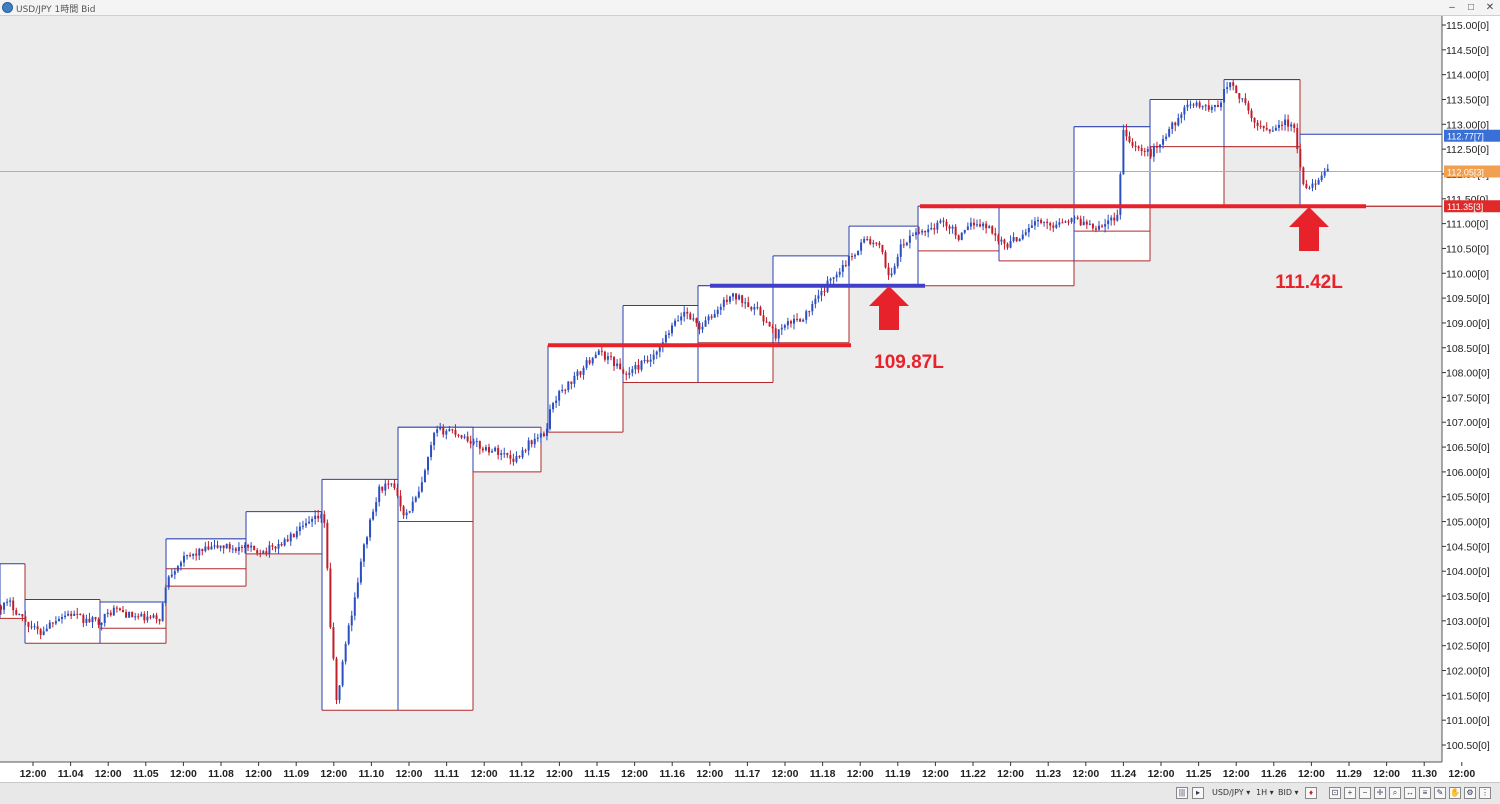 The width and height of the screenshot is (1500, 804). I want to click on grid-icon: ≡, so click(1425, 793).